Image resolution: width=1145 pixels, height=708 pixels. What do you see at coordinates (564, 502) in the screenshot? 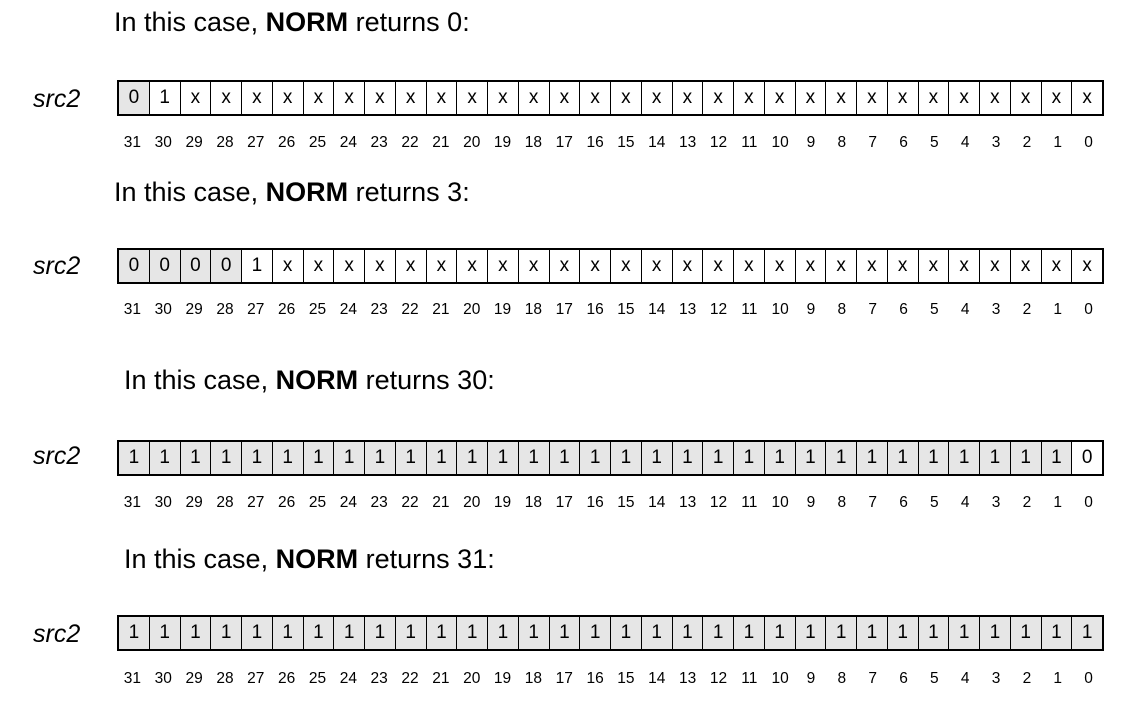
I see `bit-index: 17` at bounding box center [564, 502].